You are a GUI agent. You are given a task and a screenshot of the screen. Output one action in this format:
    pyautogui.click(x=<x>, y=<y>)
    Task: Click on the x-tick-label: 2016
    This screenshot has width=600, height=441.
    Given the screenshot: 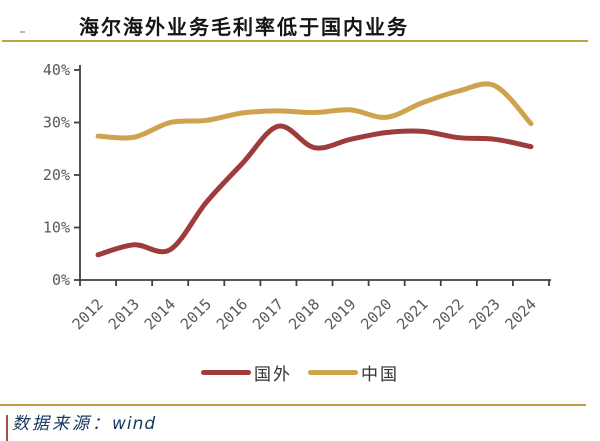 What is the action you would take?
    pyautogui.click(x=232, y=314)
    